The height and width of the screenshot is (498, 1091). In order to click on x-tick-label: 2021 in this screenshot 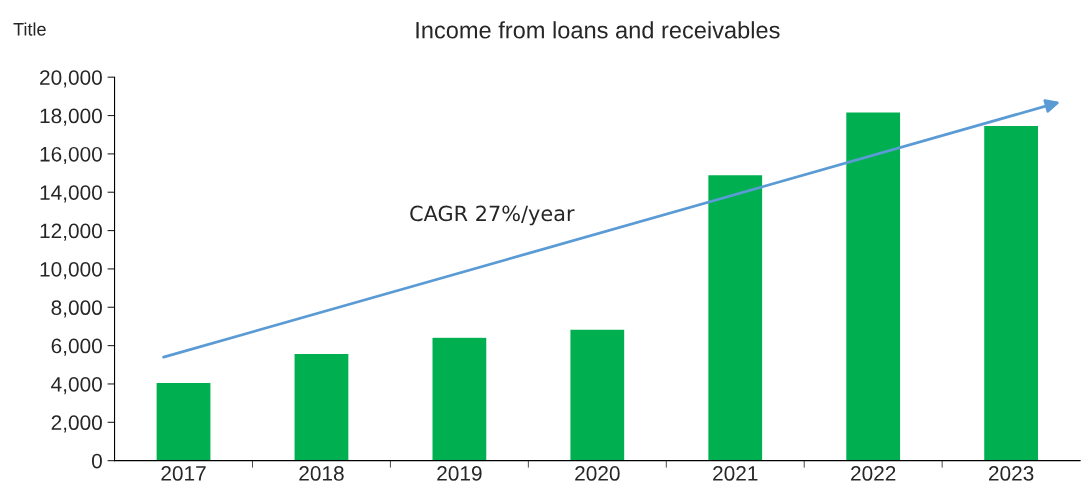, I will do `click(735, 473)`.